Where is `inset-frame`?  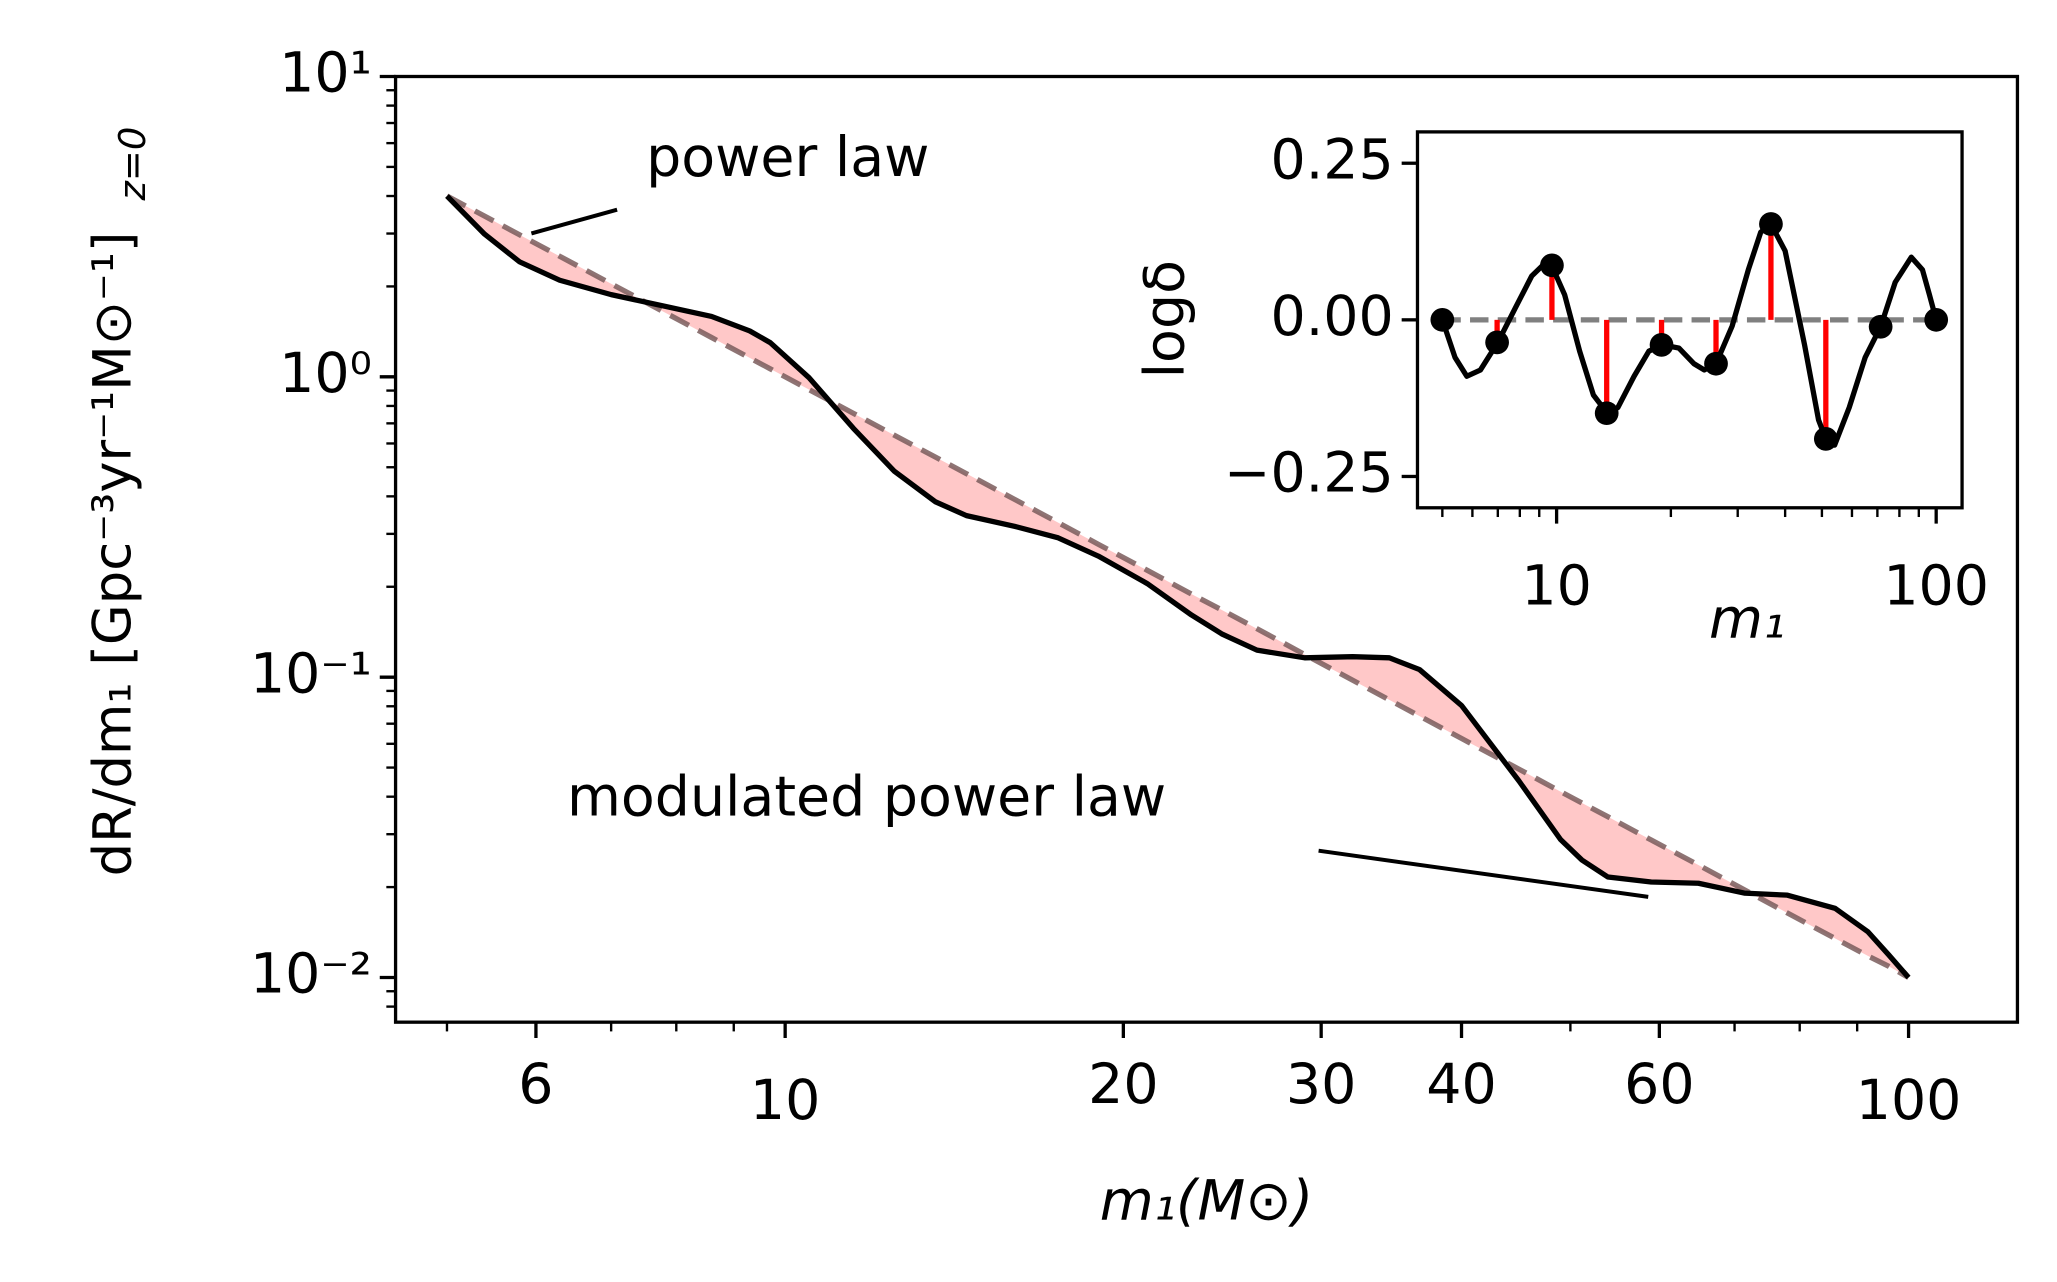
inset-frame is located at coordinates (1689, 320).